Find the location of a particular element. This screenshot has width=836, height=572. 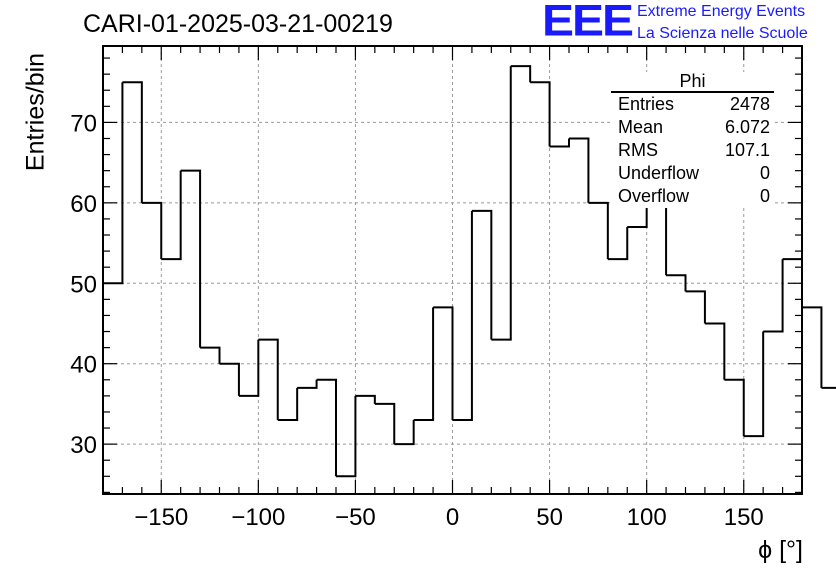

y-axis-label: Entries/bin is located at coordinates (35, 112).